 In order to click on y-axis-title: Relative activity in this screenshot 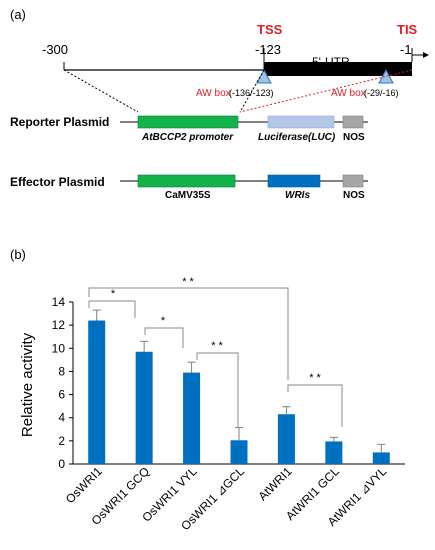, I will do `click(27, 384)`.